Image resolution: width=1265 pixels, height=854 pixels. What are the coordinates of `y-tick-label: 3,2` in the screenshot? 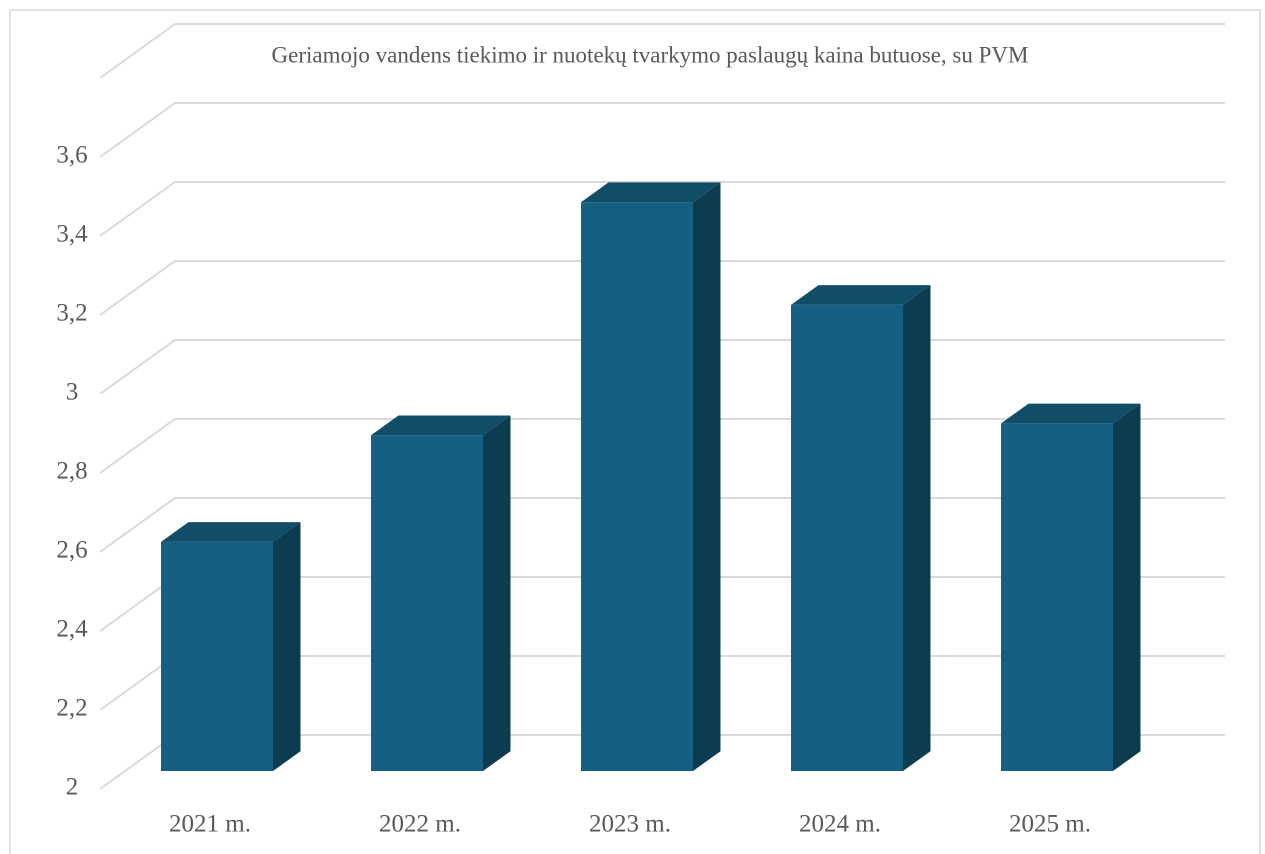 It's located at (71, 313).